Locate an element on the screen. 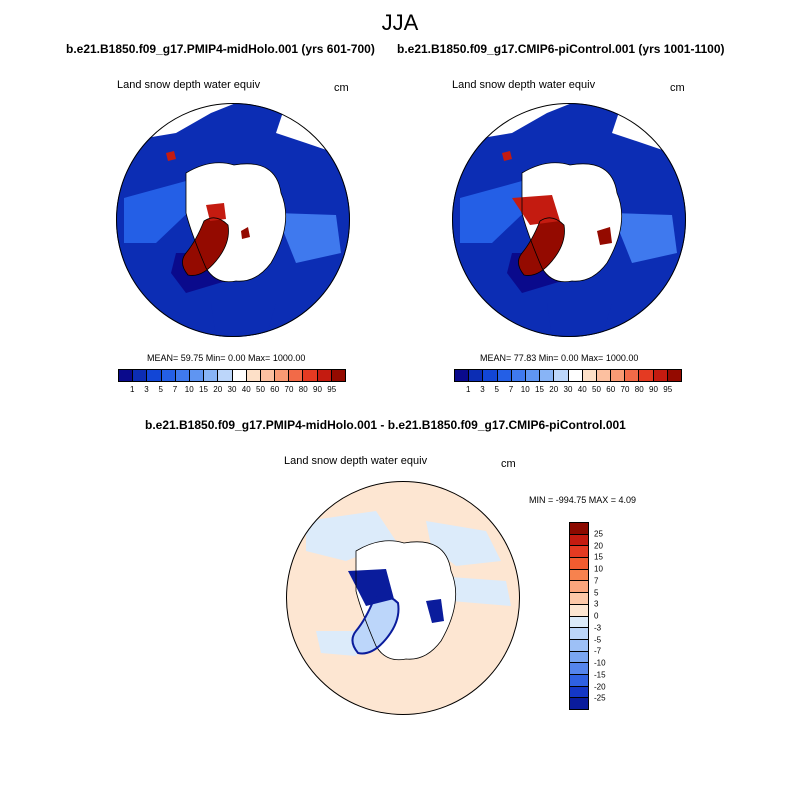  diff-colorbar-tick-label: -15 is located at coordinates (600, 675).